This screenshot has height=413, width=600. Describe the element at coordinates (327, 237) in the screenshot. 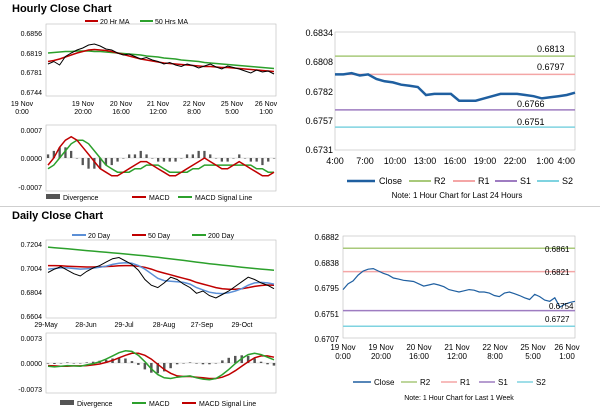

I see `y-tick-label: 0.6882` at that location.